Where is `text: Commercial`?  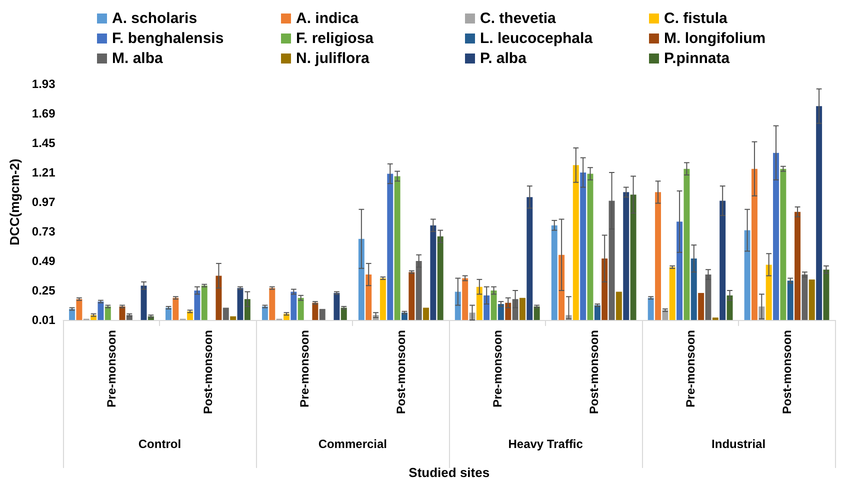
text: Commercial is located at coordinates (353, 444).